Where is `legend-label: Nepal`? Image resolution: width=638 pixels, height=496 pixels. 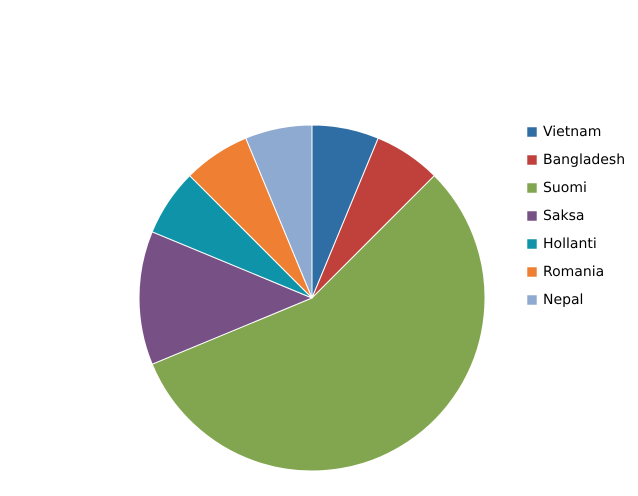
legend-label: Nepal is located at coordinates (563, 300).